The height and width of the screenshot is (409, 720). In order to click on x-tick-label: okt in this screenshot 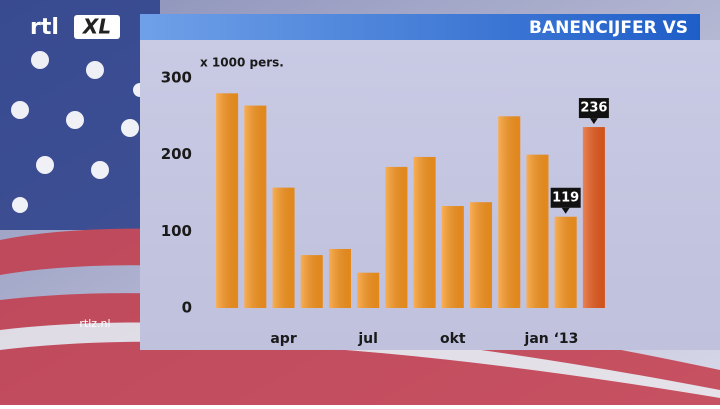, I will do `click(453, 339)`.